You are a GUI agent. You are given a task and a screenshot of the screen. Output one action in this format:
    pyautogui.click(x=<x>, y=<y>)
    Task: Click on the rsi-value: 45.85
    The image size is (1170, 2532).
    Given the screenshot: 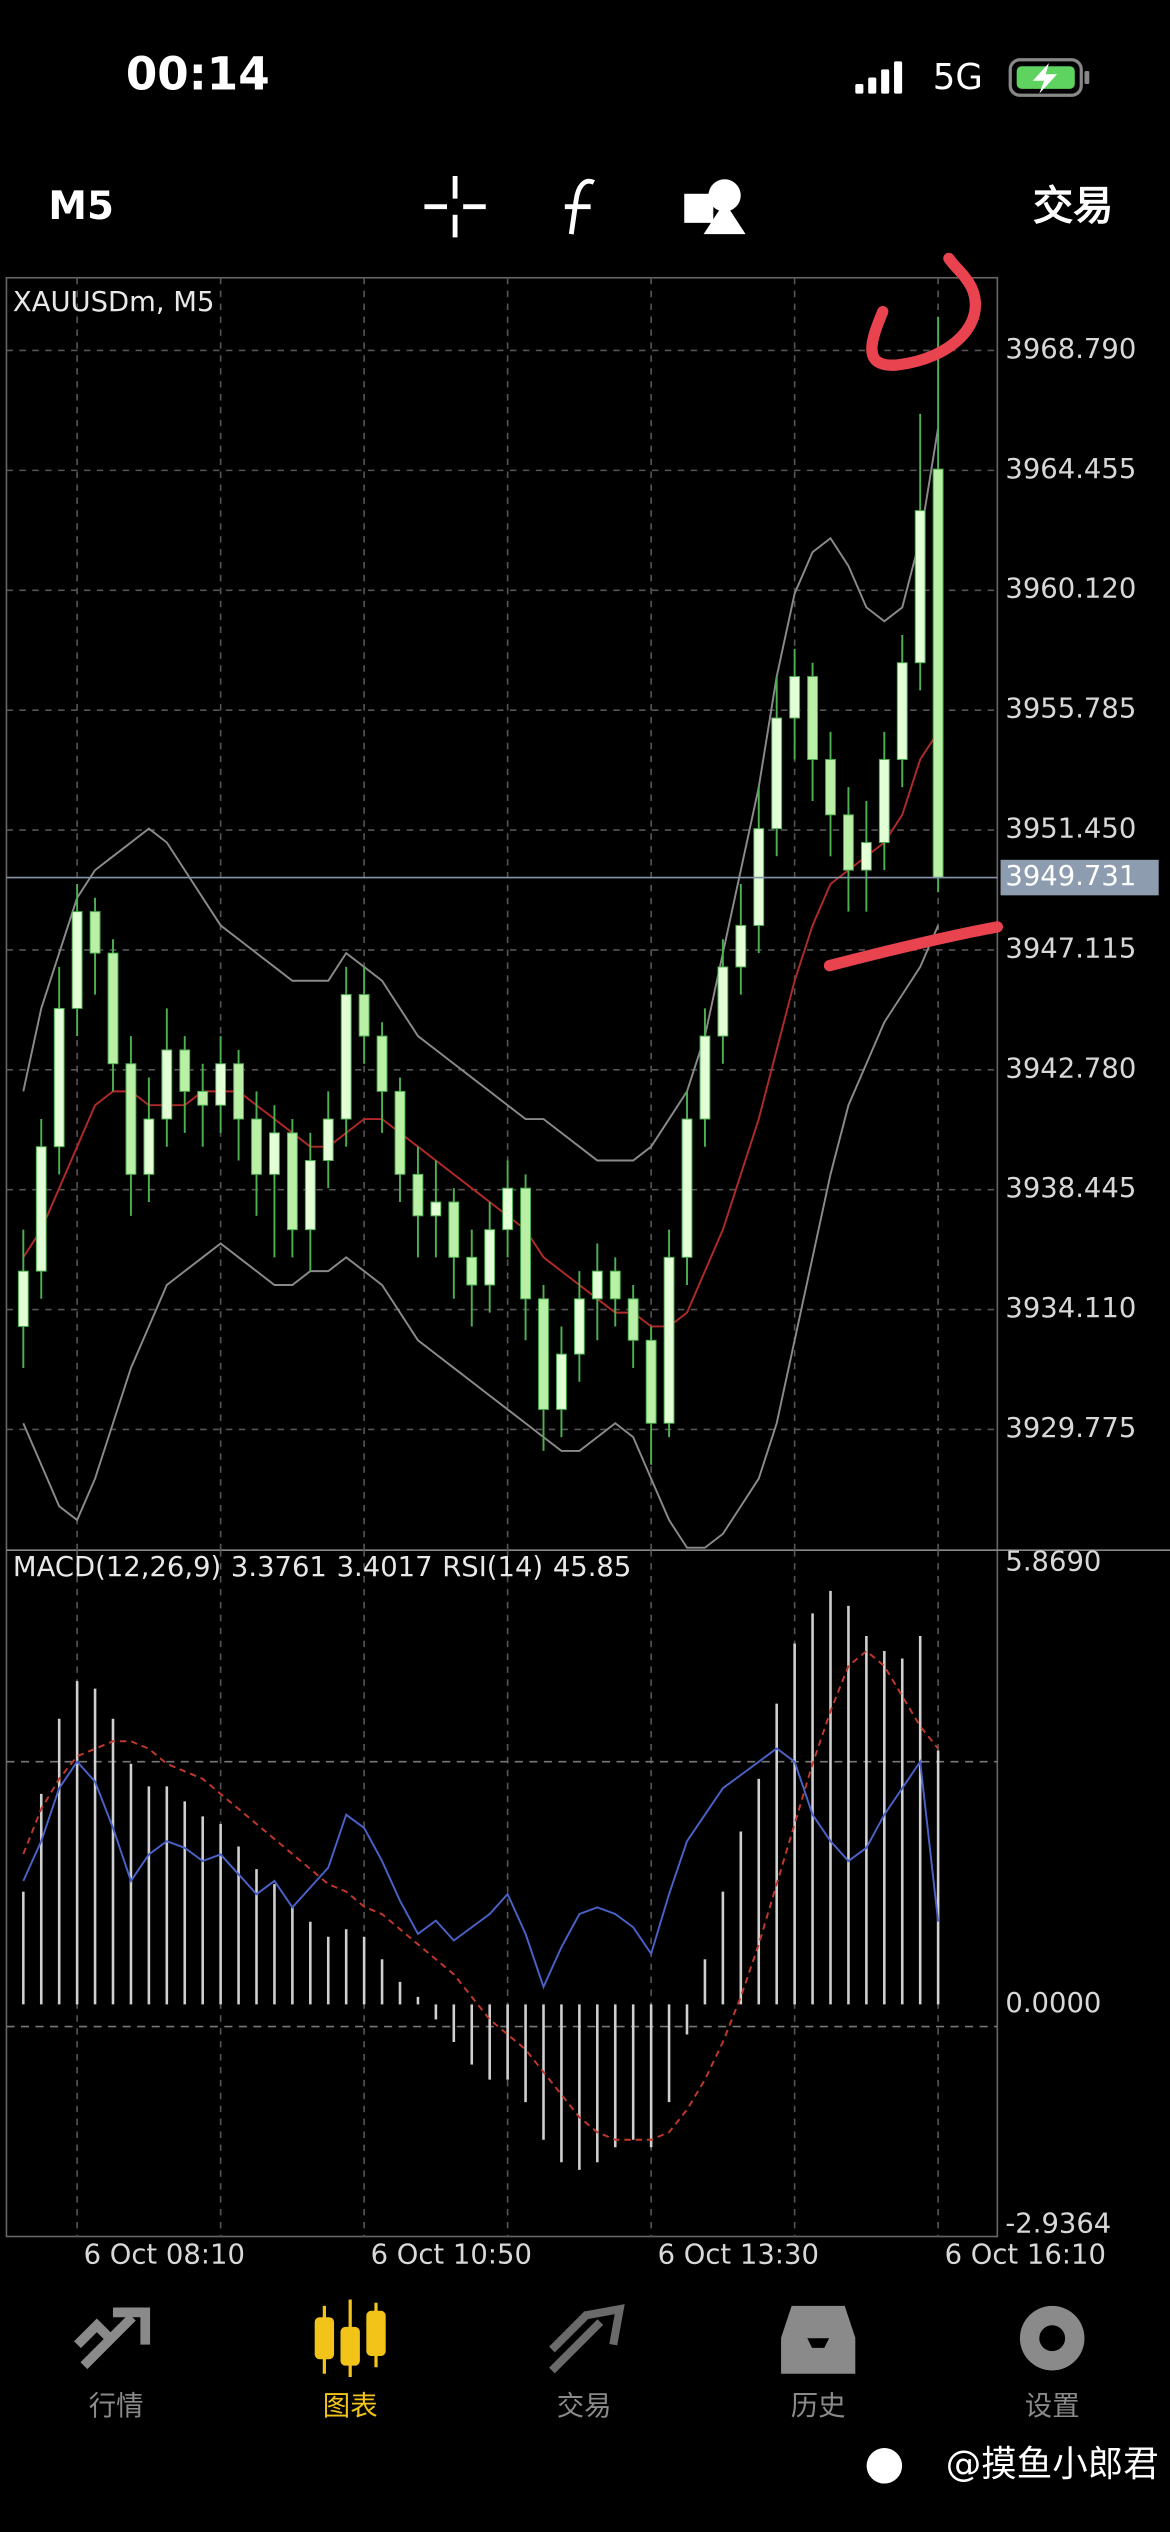 What is the action you would take?
    pyautogui.click(x=592, y=1566)
    